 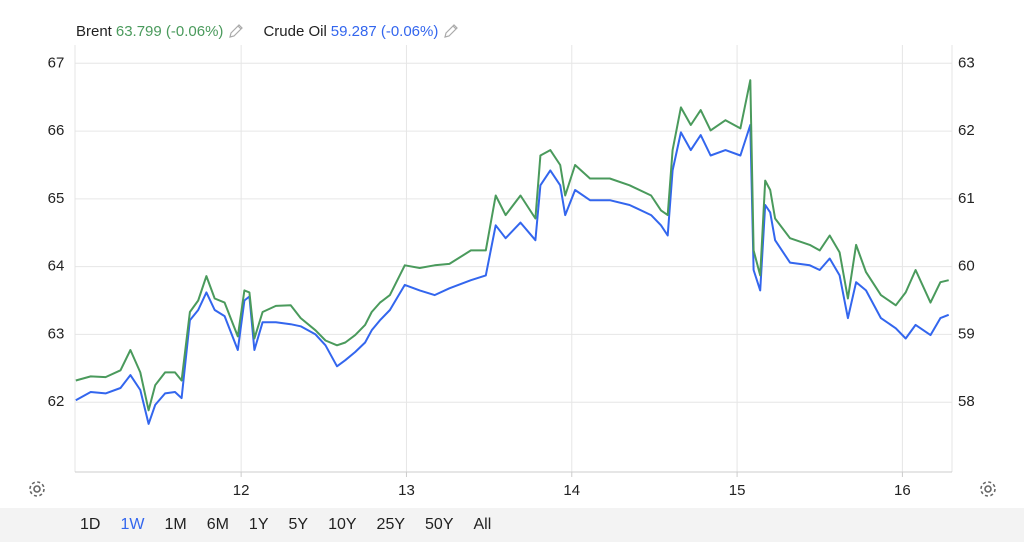 I want to click on y2-tick-label: 62, so click(x=966, y=130).